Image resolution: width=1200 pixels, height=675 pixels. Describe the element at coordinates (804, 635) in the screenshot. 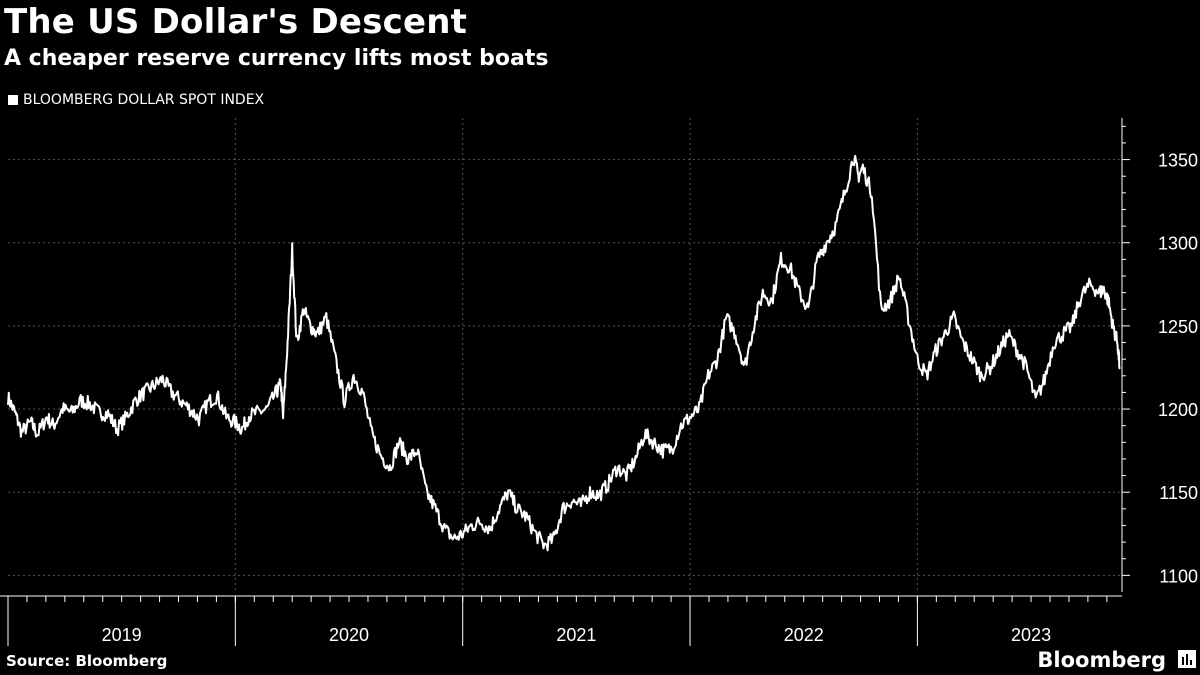

I see `x-tick-label: 2022` at that location.